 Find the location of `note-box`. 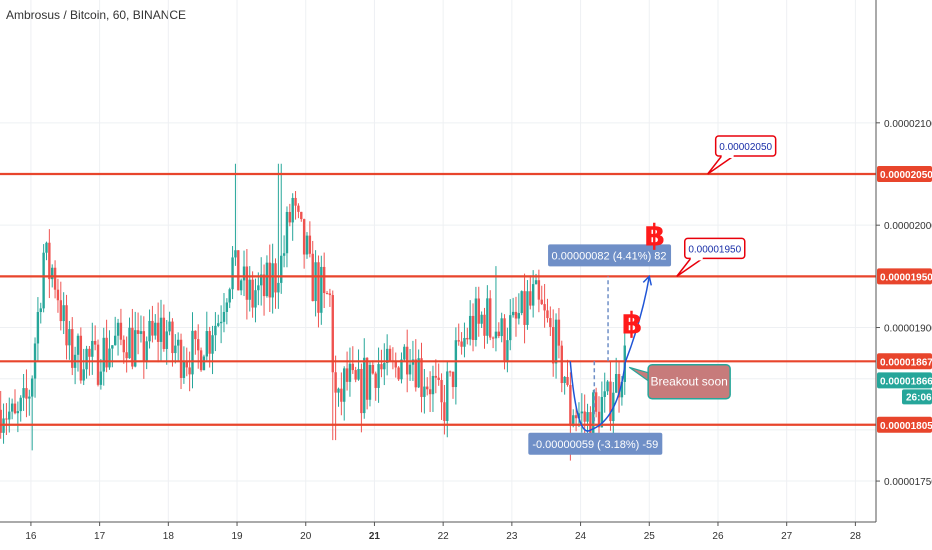

note-box is located at coordinates (689, 381).